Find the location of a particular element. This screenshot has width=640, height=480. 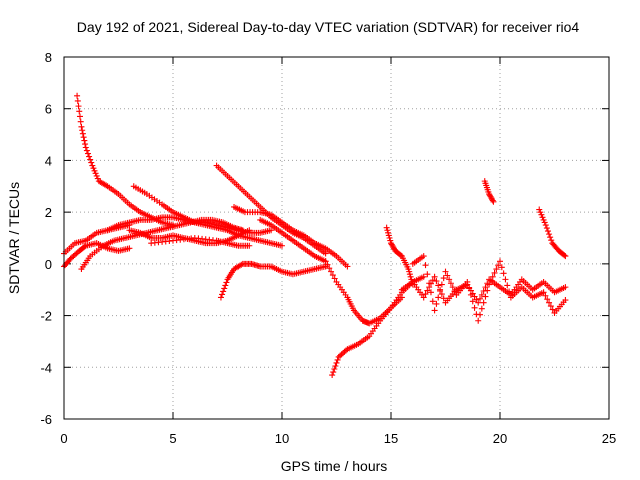

x-axis-label: GPS time / hours is located at coordinates (334, 466).